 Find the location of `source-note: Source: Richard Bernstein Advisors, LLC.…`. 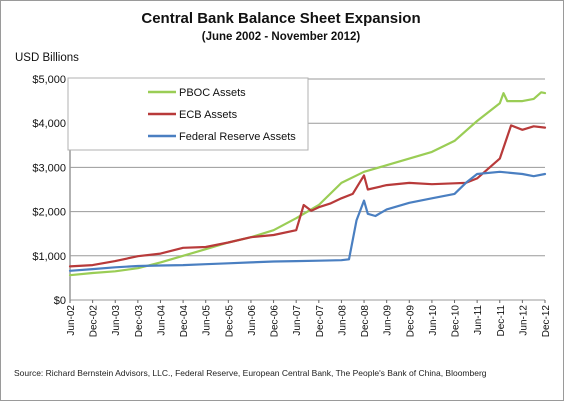

source-note: Source: Richard Bernstein Advisors, LLC.… is located at coordinates (250, 373).